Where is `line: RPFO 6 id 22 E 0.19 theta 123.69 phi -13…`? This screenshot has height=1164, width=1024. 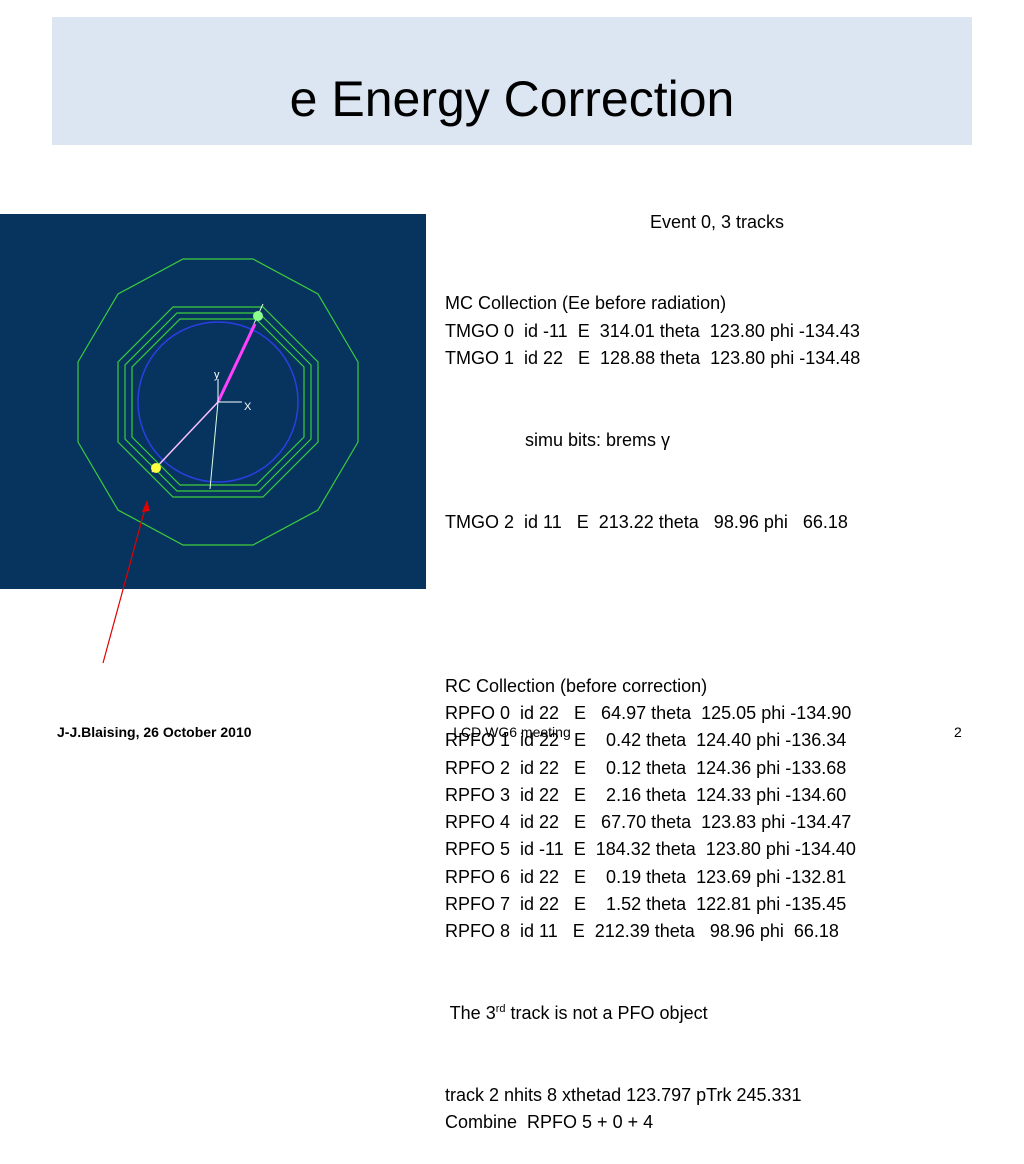 line: RPFO 6 id 22 E 0.19 theta 123.69 phi -13… is located at coordinates (646, 876).